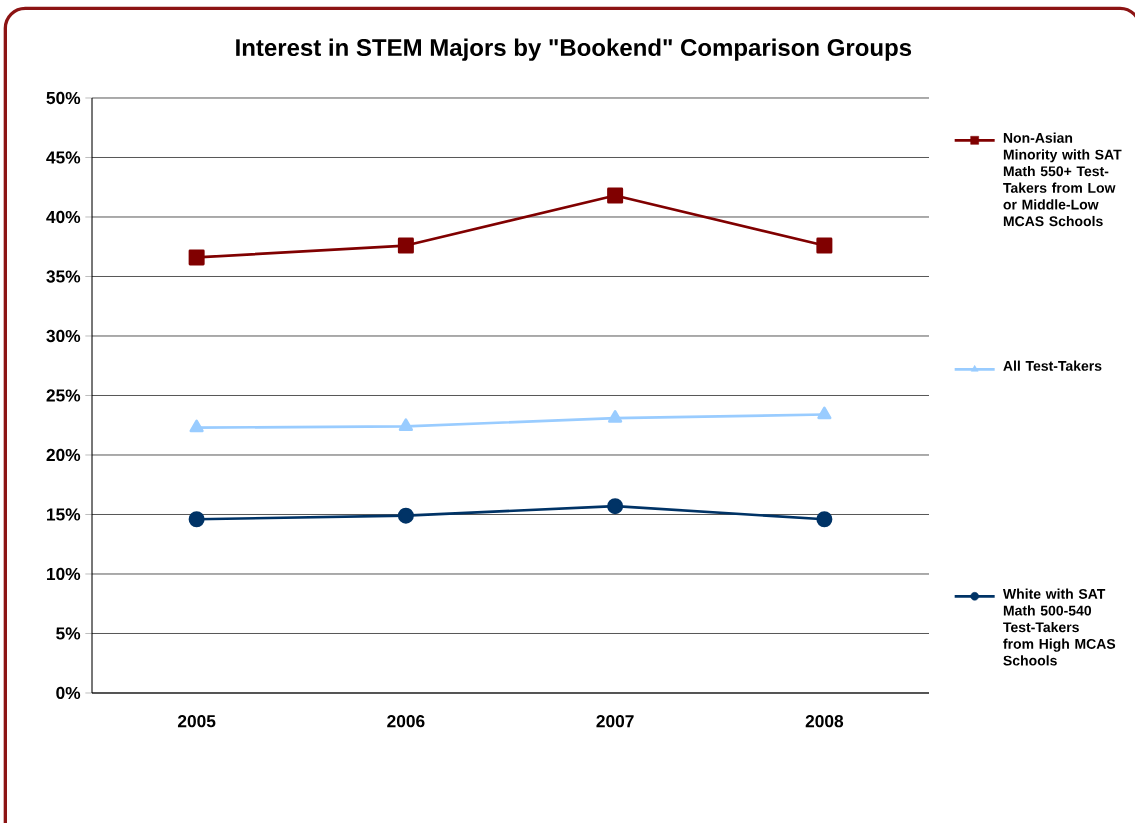 Image resolution: width=1135 pixels, height=823 pixels. Describe the element at coordinates (63, 395) in the screenshot. I see `y-tick-label: 25%` at that location.